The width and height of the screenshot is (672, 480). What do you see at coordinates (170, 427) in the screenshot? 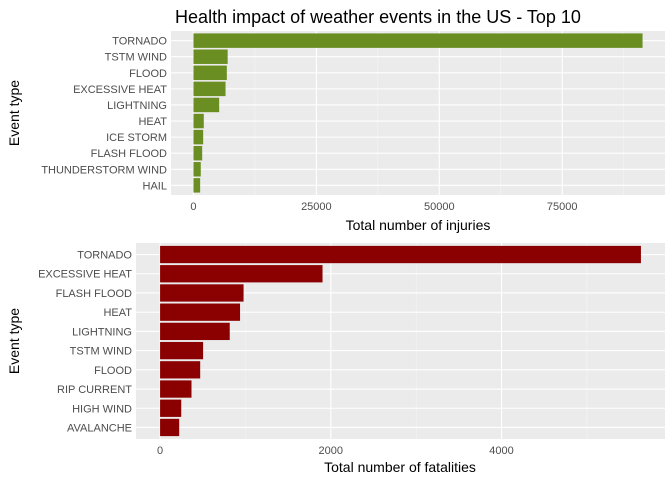
I see `bar-avalanche` at bounding box center [170, 427].